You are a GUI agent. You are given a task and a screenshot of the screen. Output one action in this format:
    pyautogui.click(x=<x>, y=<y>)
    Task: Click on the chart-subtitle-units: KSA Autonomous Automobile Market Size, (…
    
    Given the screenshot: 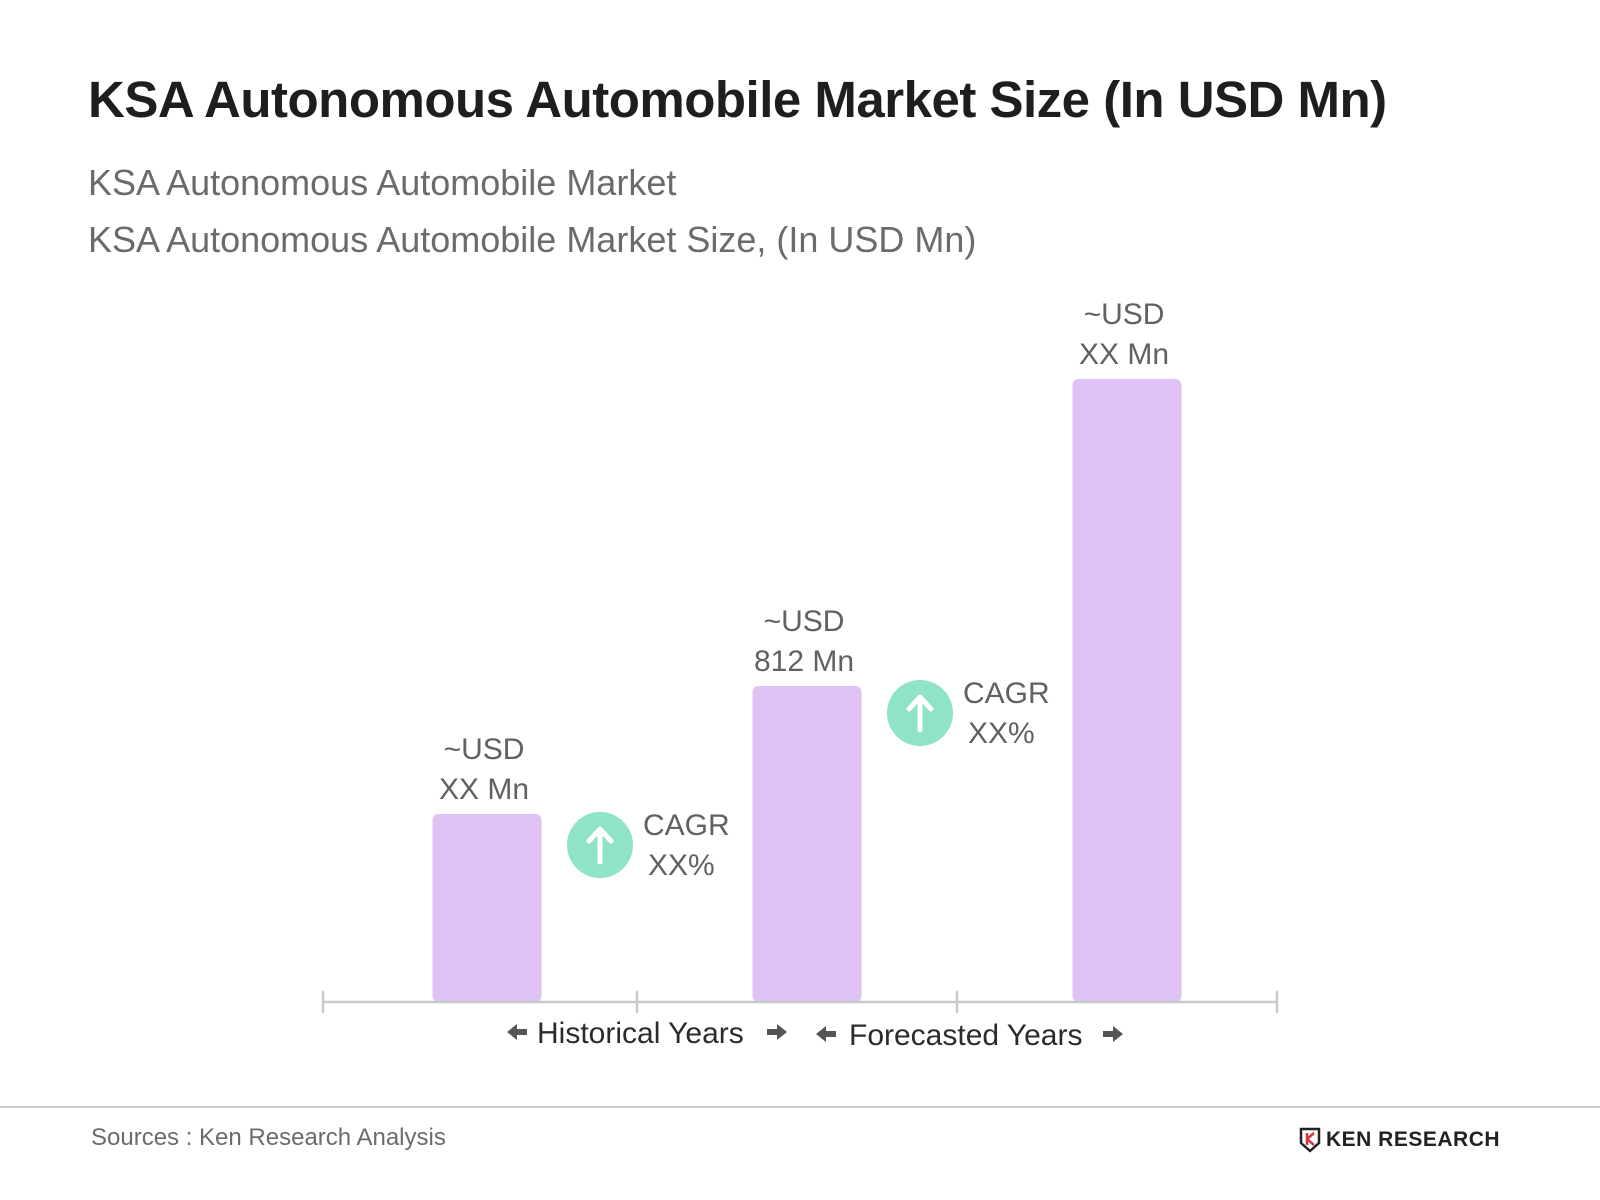 What is the action you would take?
    pyautogui.click(x=532, y=239)
    